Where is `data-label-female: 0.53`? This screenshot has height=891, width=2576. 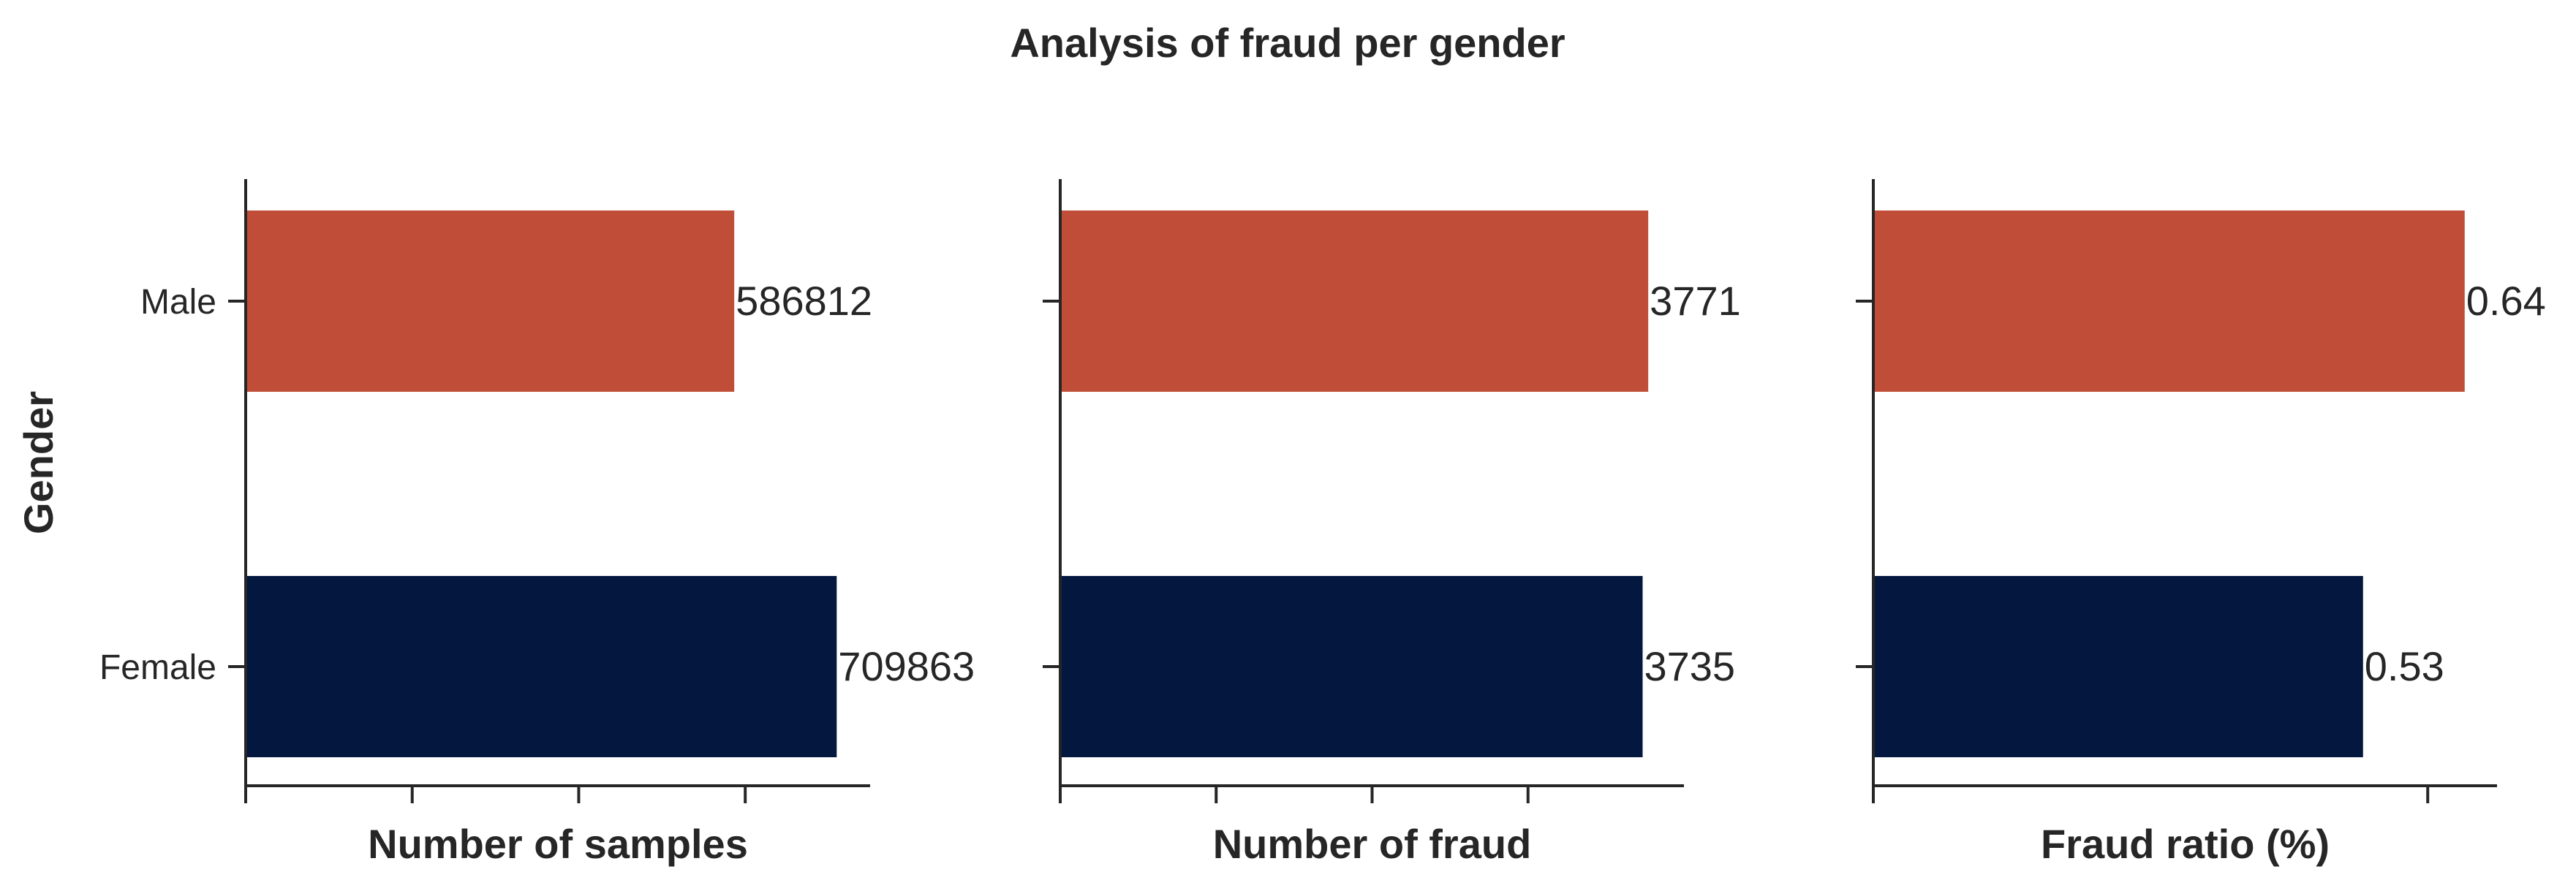
data-label-female: 0.53 is located at coordinates (2404, 666).